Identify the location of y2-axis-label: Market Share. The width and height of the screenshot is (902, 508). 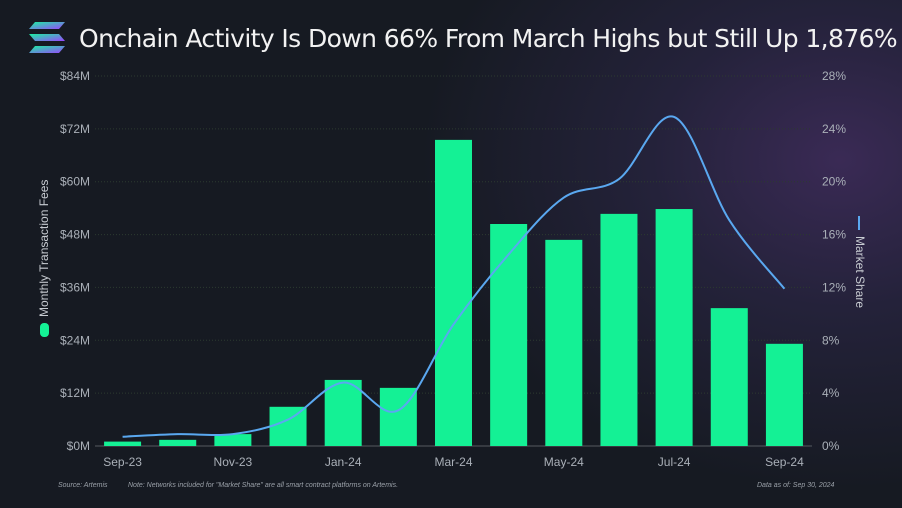
(860, 262).